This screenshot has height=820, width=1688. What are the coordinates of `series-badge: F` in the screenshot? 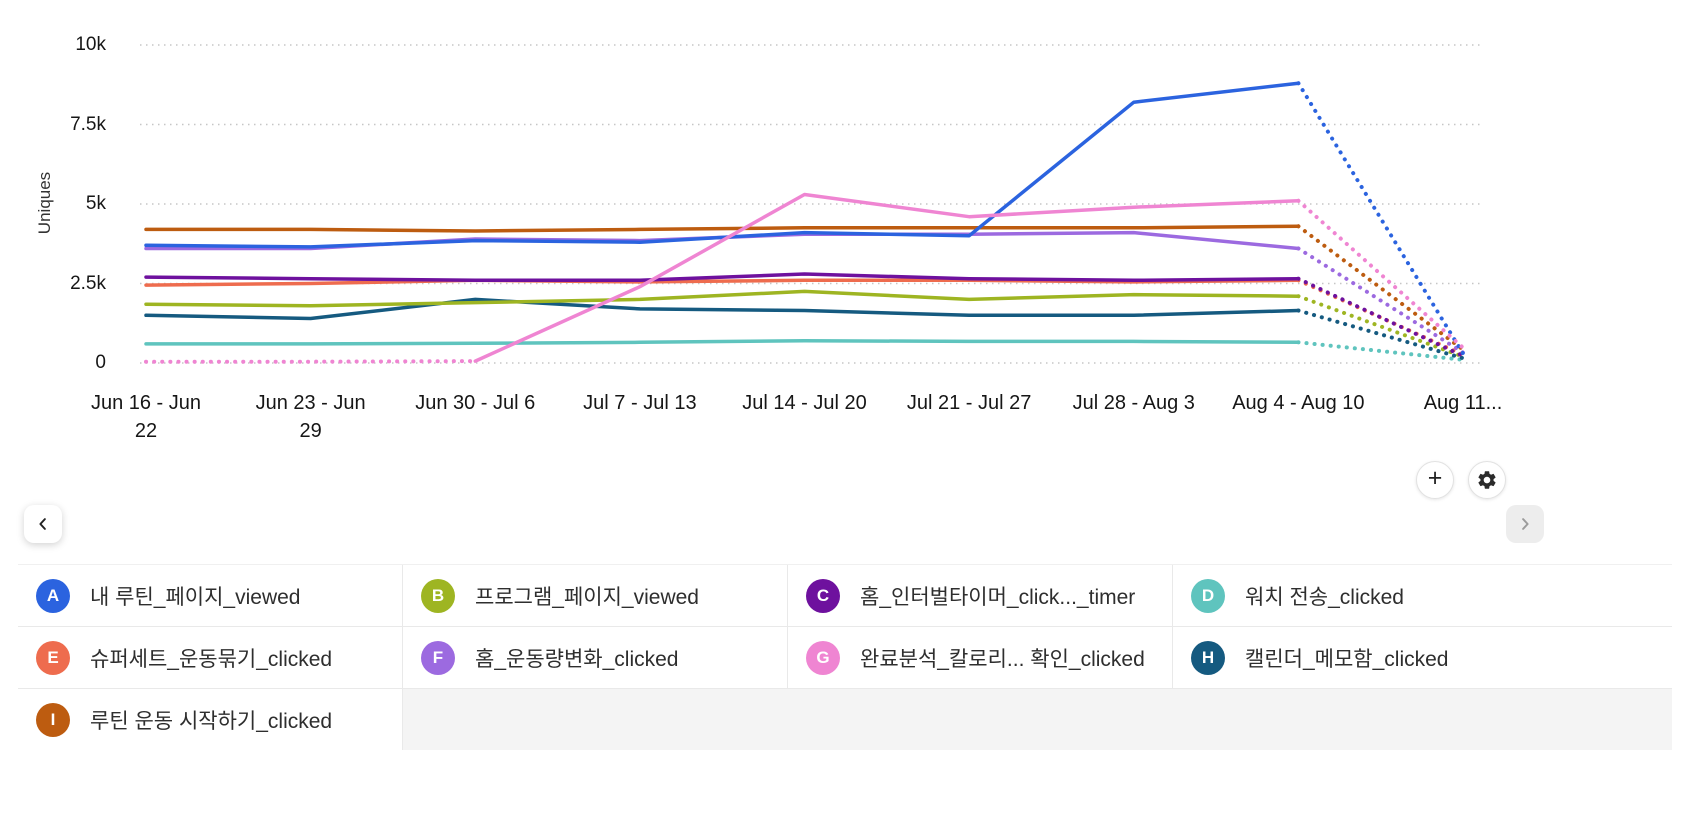 It's located at (438, 657).